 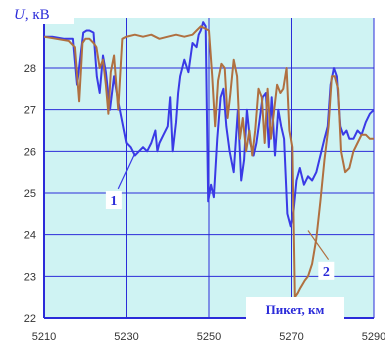 What do you see at coordinates (30, 277) in the screenshot?
I see `y-tick-label: 23` at bounding box center [30, 277].